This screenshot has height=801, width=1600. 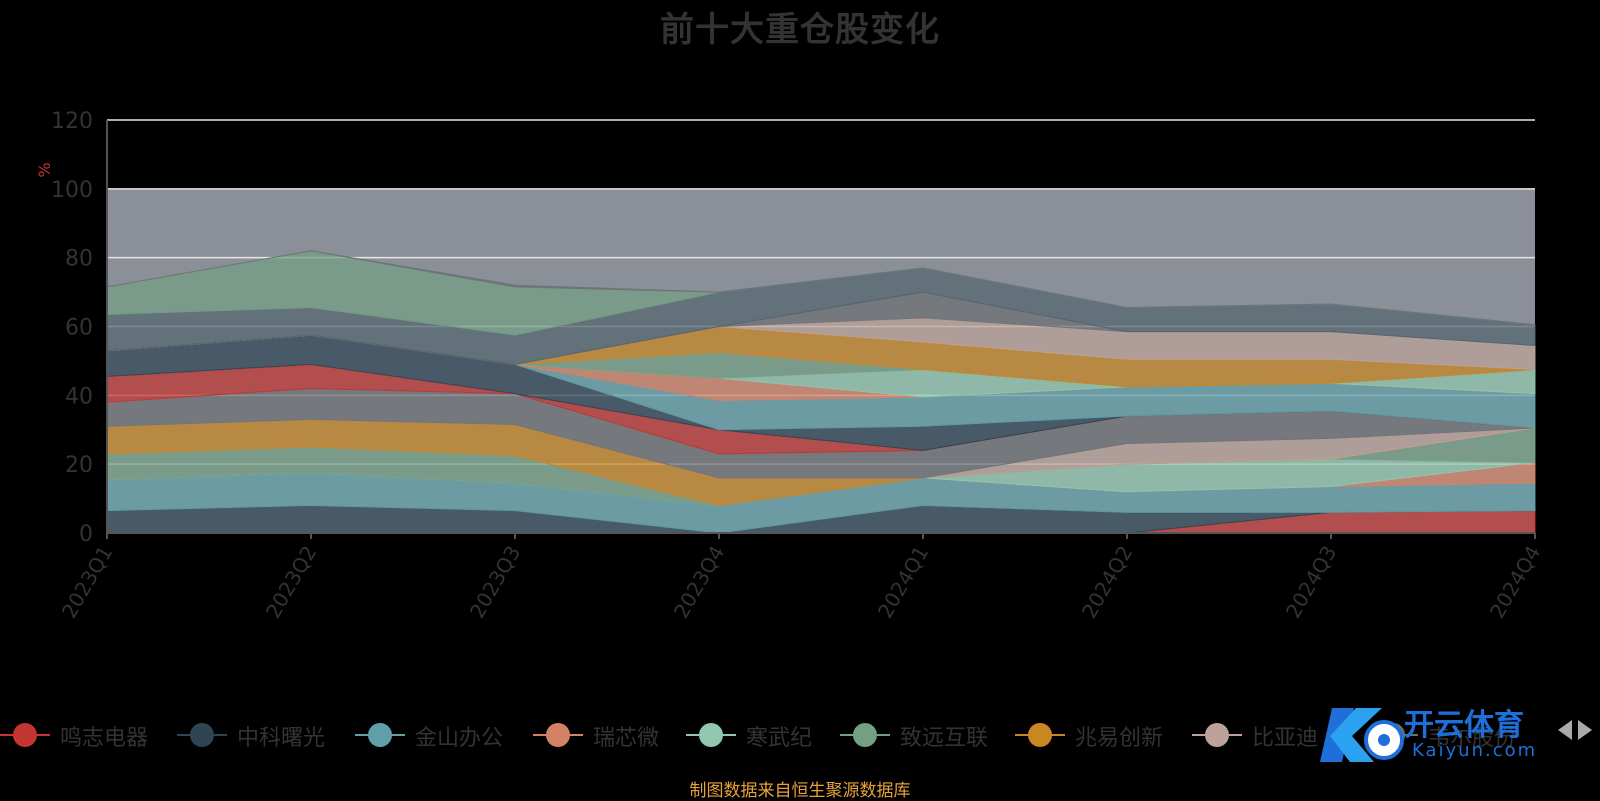 I want to click on chevron-right-icon, so click(x=1585, y=730).